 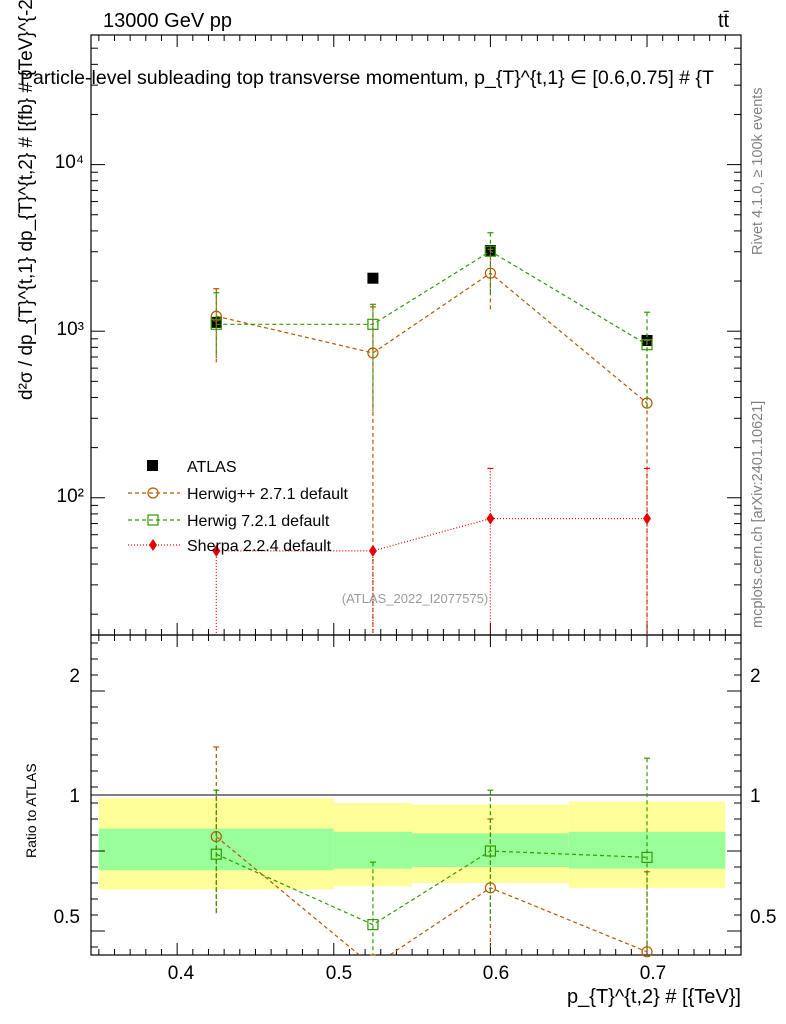 I want to click on x-tick-label: 0.6, so click(x=496, y=973).